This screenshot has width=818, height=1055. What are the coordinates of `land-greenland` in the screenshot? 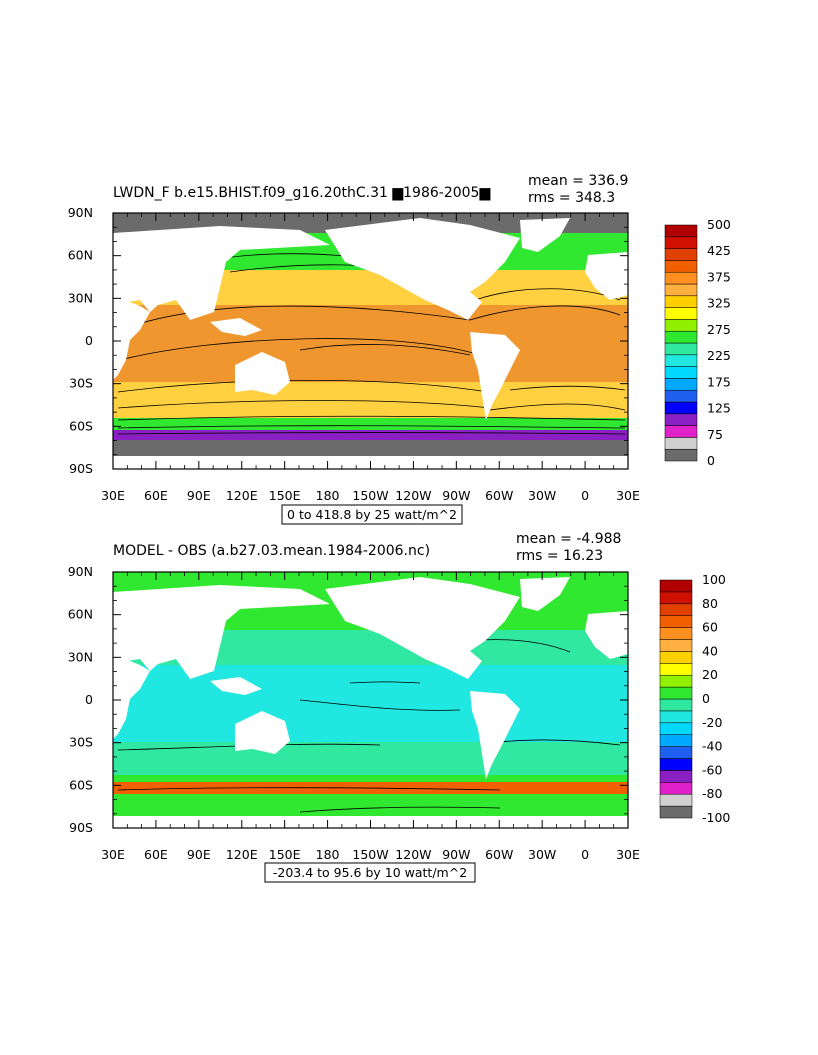 It's located at (545, 235).